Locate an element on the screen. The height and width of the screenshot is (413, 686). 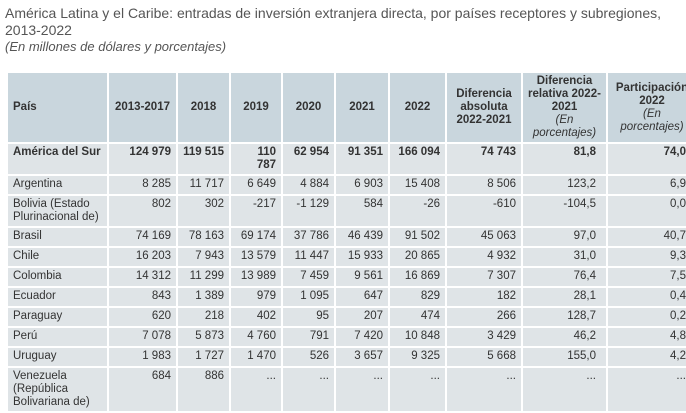
value-cell: 46 439 is located at coordinates (362, 237).